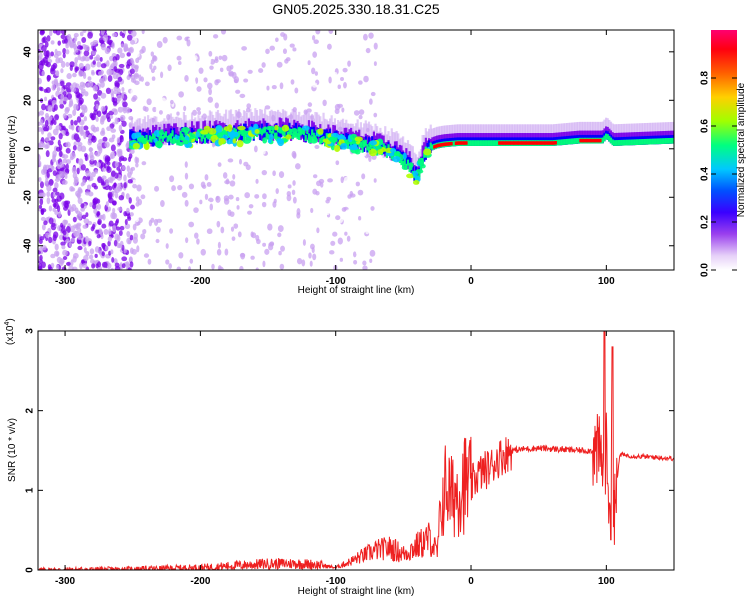  What do you see at coordinates (373, 152) in the screenshot?
I see `spectrogram-blob` at bounding box center [373, 152].